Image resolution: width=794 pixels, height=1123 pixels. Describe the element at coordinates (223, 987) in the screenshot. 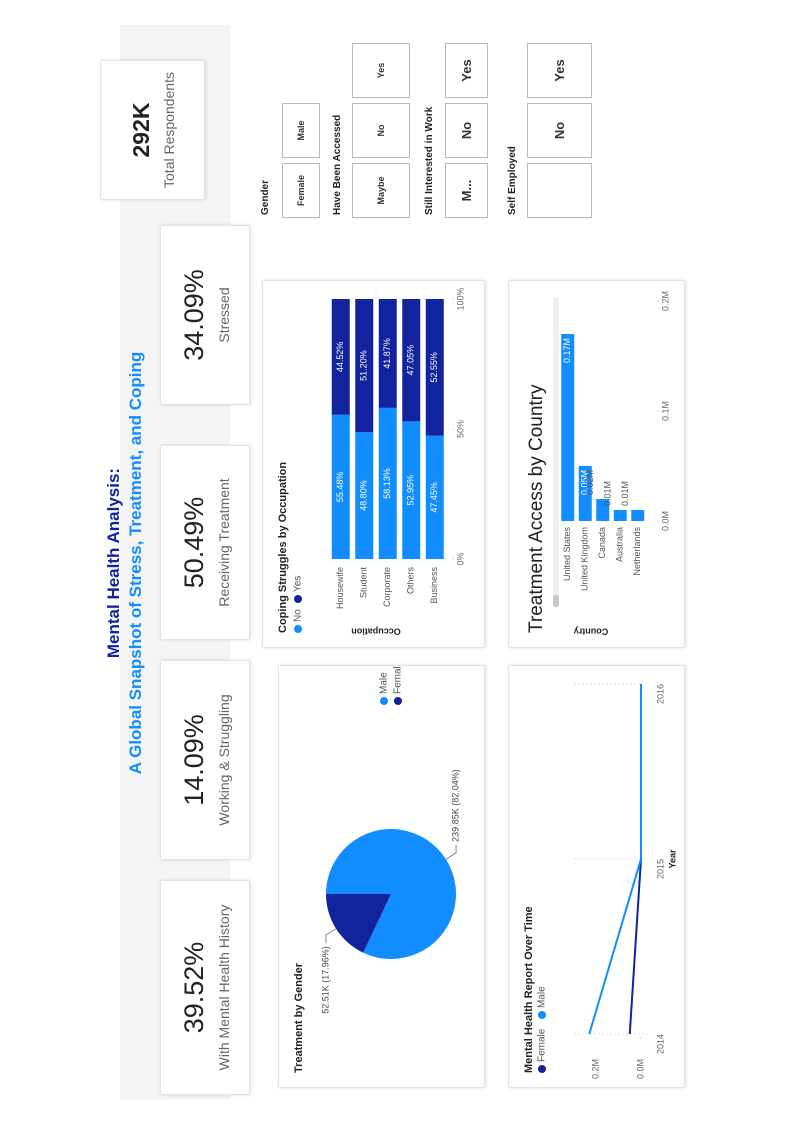

I see `kpi-label: With Mental Health History` at that location.